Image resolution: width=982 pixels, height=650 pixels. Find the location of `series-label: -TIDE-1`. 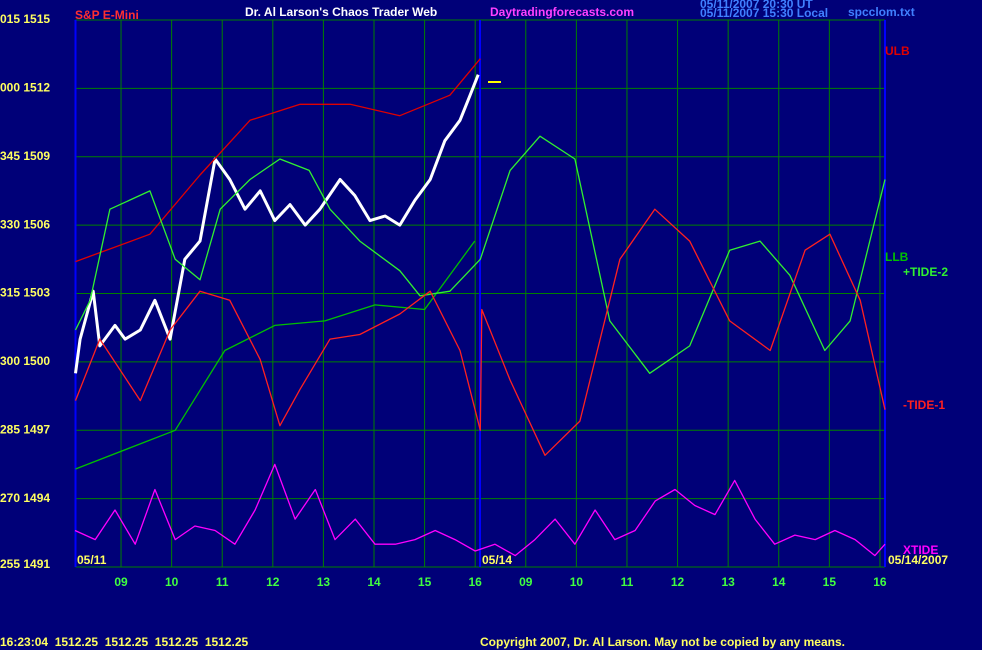

series-label: -TIDE-1 is located at coordinates (924, 405).